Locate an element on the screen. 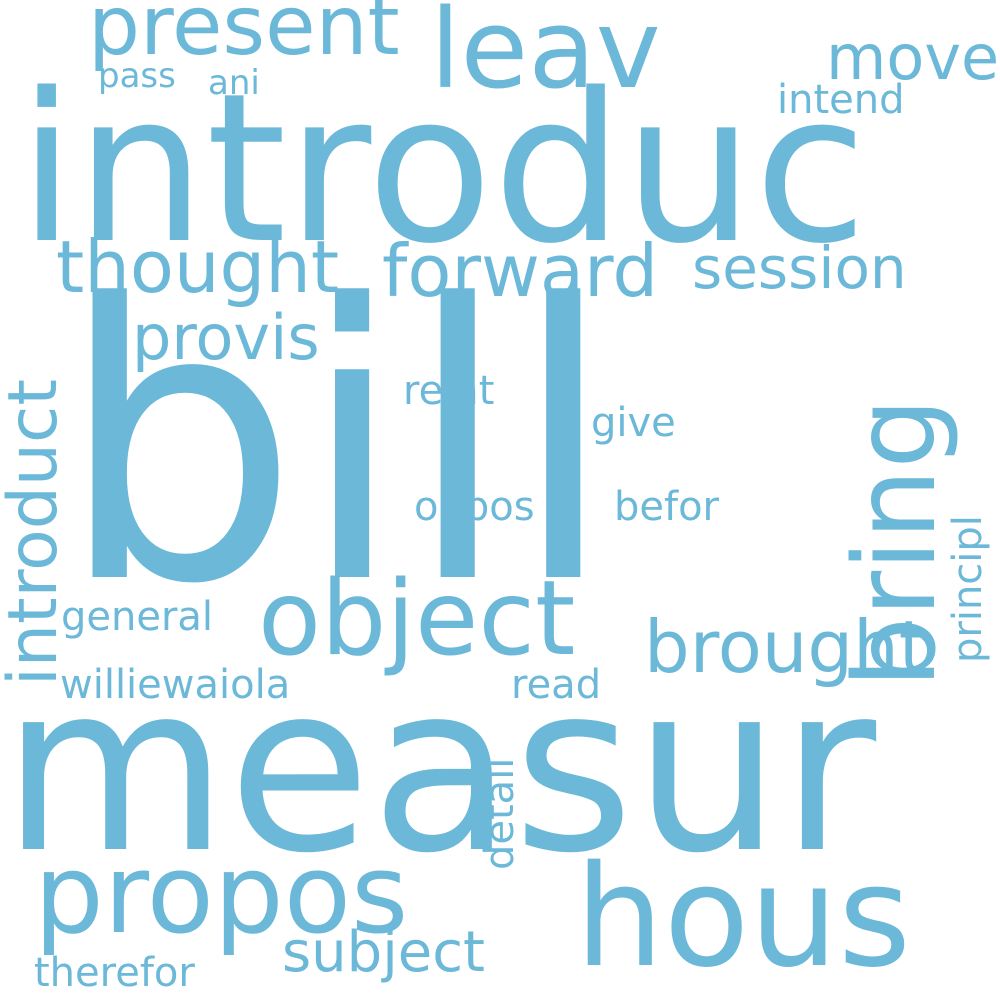 This screenshot has width=1000, height=1000. word-therefor: therefor is located at coordinates (114, 973).